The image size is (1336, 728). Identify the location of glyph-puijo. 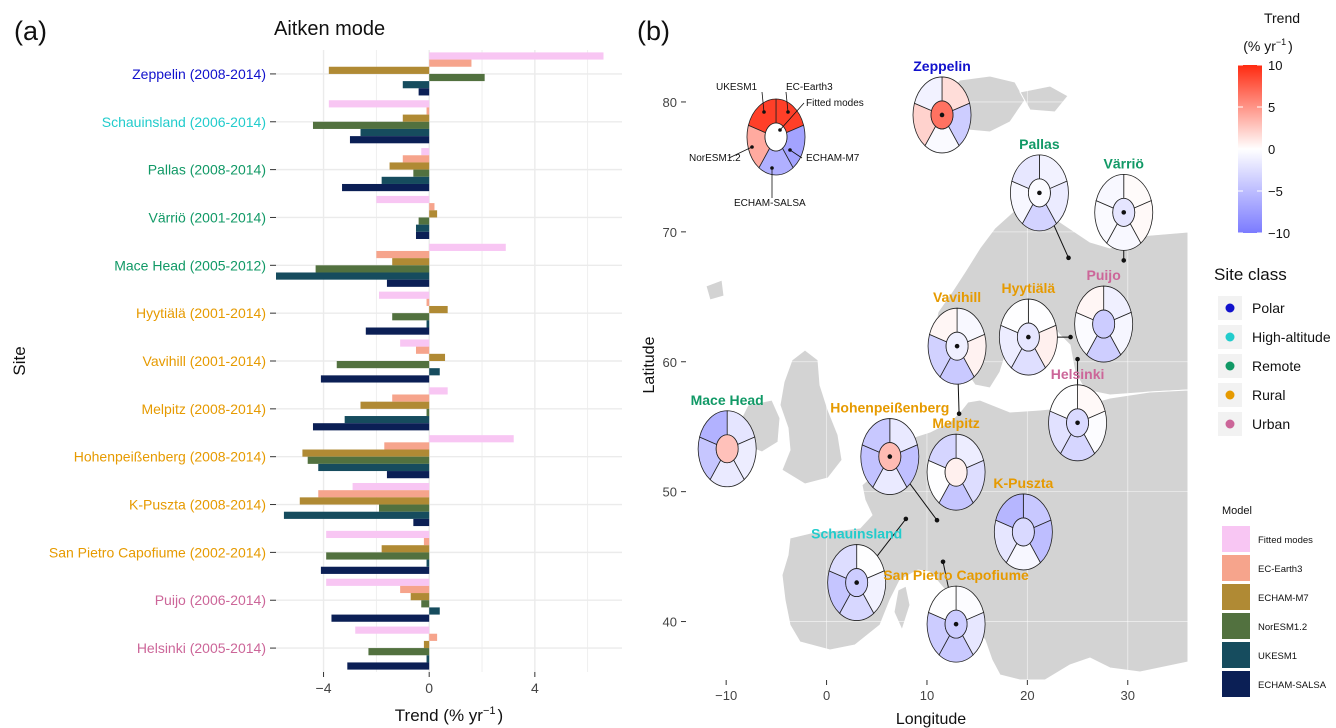
(1104, 324).